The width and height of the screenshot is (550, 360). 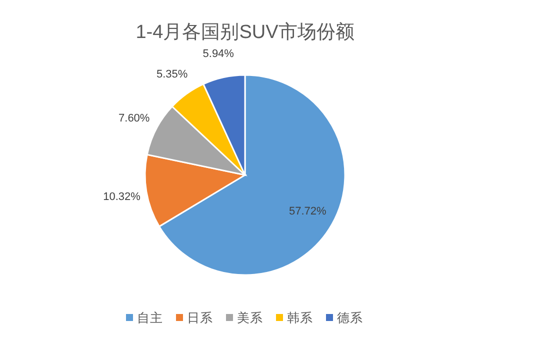 I want to click on chart-title: 1-4月各国别SUV市场份额, so click(x=245, y=32).